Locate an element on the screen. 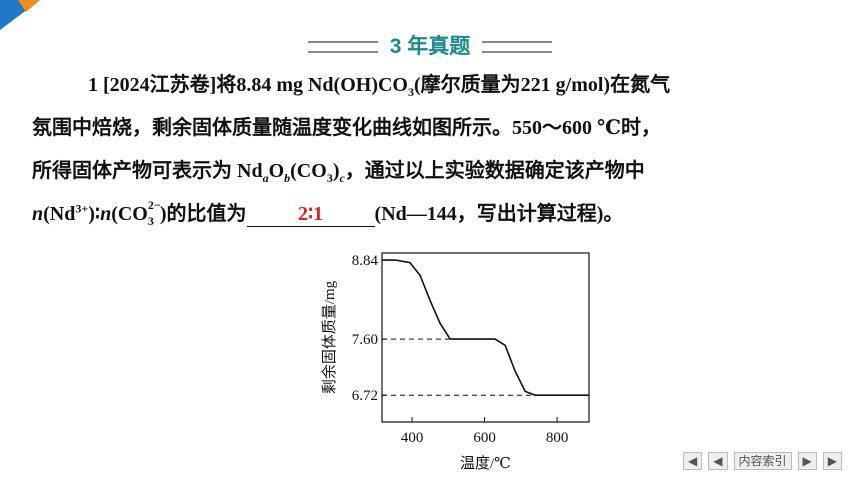 The image size is (860, 484). corner-decoration is located at coordinates (20, 15).